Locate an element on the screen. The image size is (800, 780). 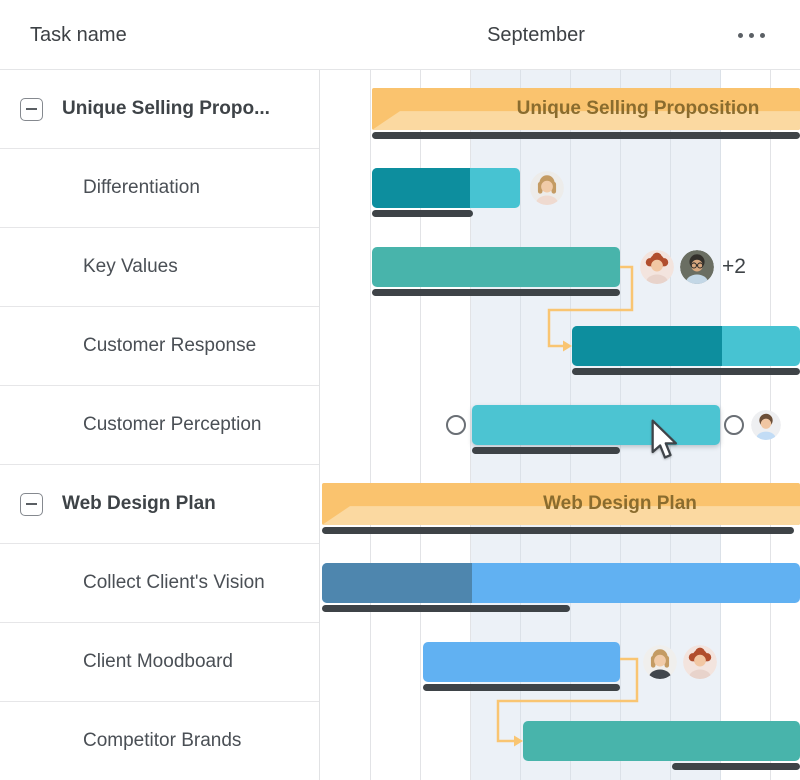
task-row: Customer Response is located at coordinates (159, 346).